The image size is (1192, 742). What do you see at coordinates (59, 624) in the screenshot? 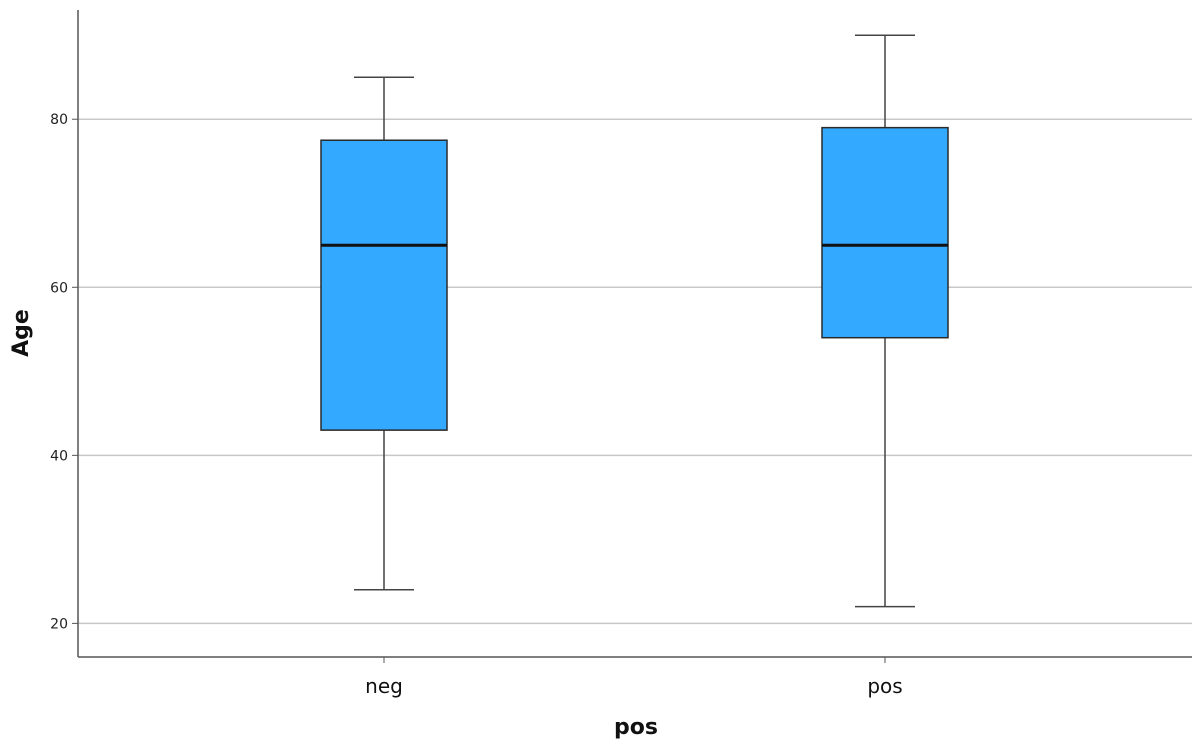
I see `y-tick-label: 20` at bounding box center [59, 624].